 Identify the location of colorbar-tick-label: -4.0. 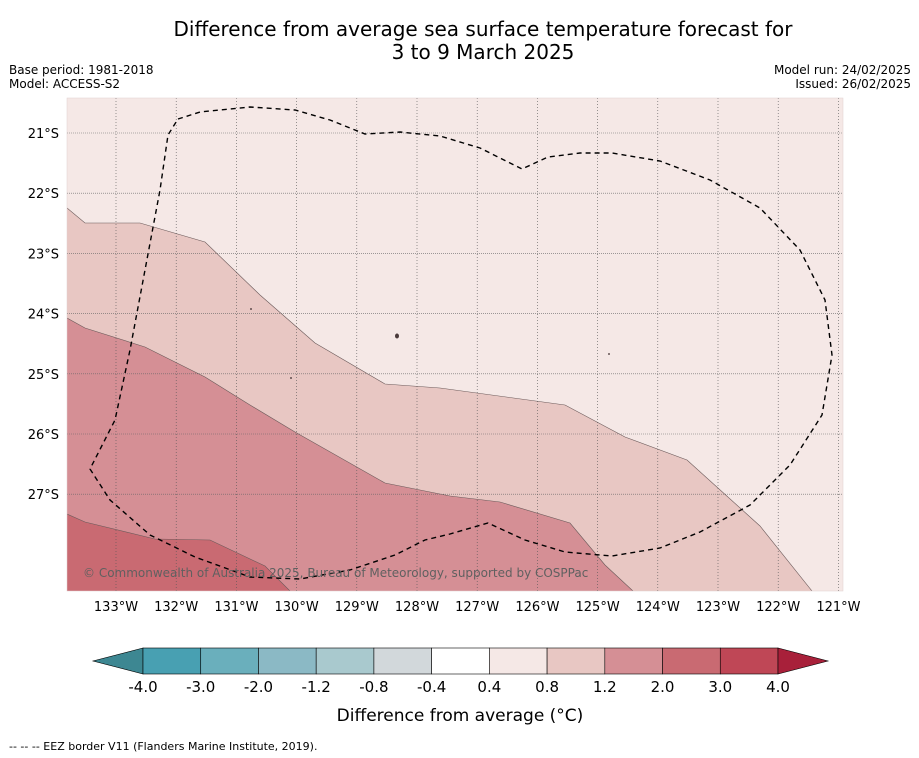
(142, 687).